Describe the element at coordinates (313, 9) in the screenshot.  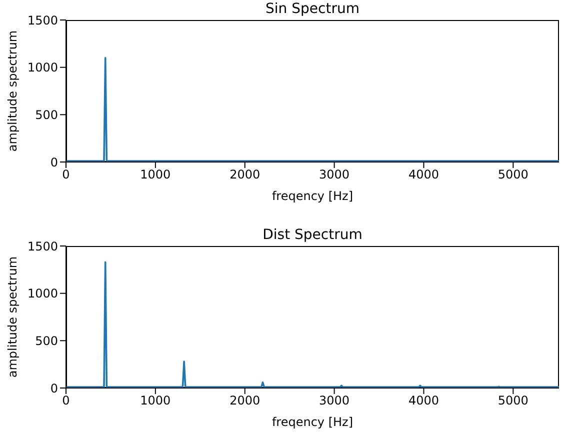
I see `chart-title: Sin Spectrum` at that location.